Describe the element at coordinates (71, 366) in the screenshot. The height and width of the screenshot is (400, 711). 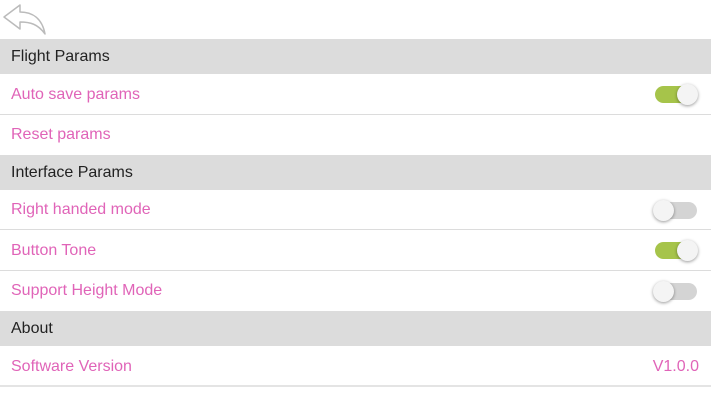
I see `row-label: Software Version` at that location.